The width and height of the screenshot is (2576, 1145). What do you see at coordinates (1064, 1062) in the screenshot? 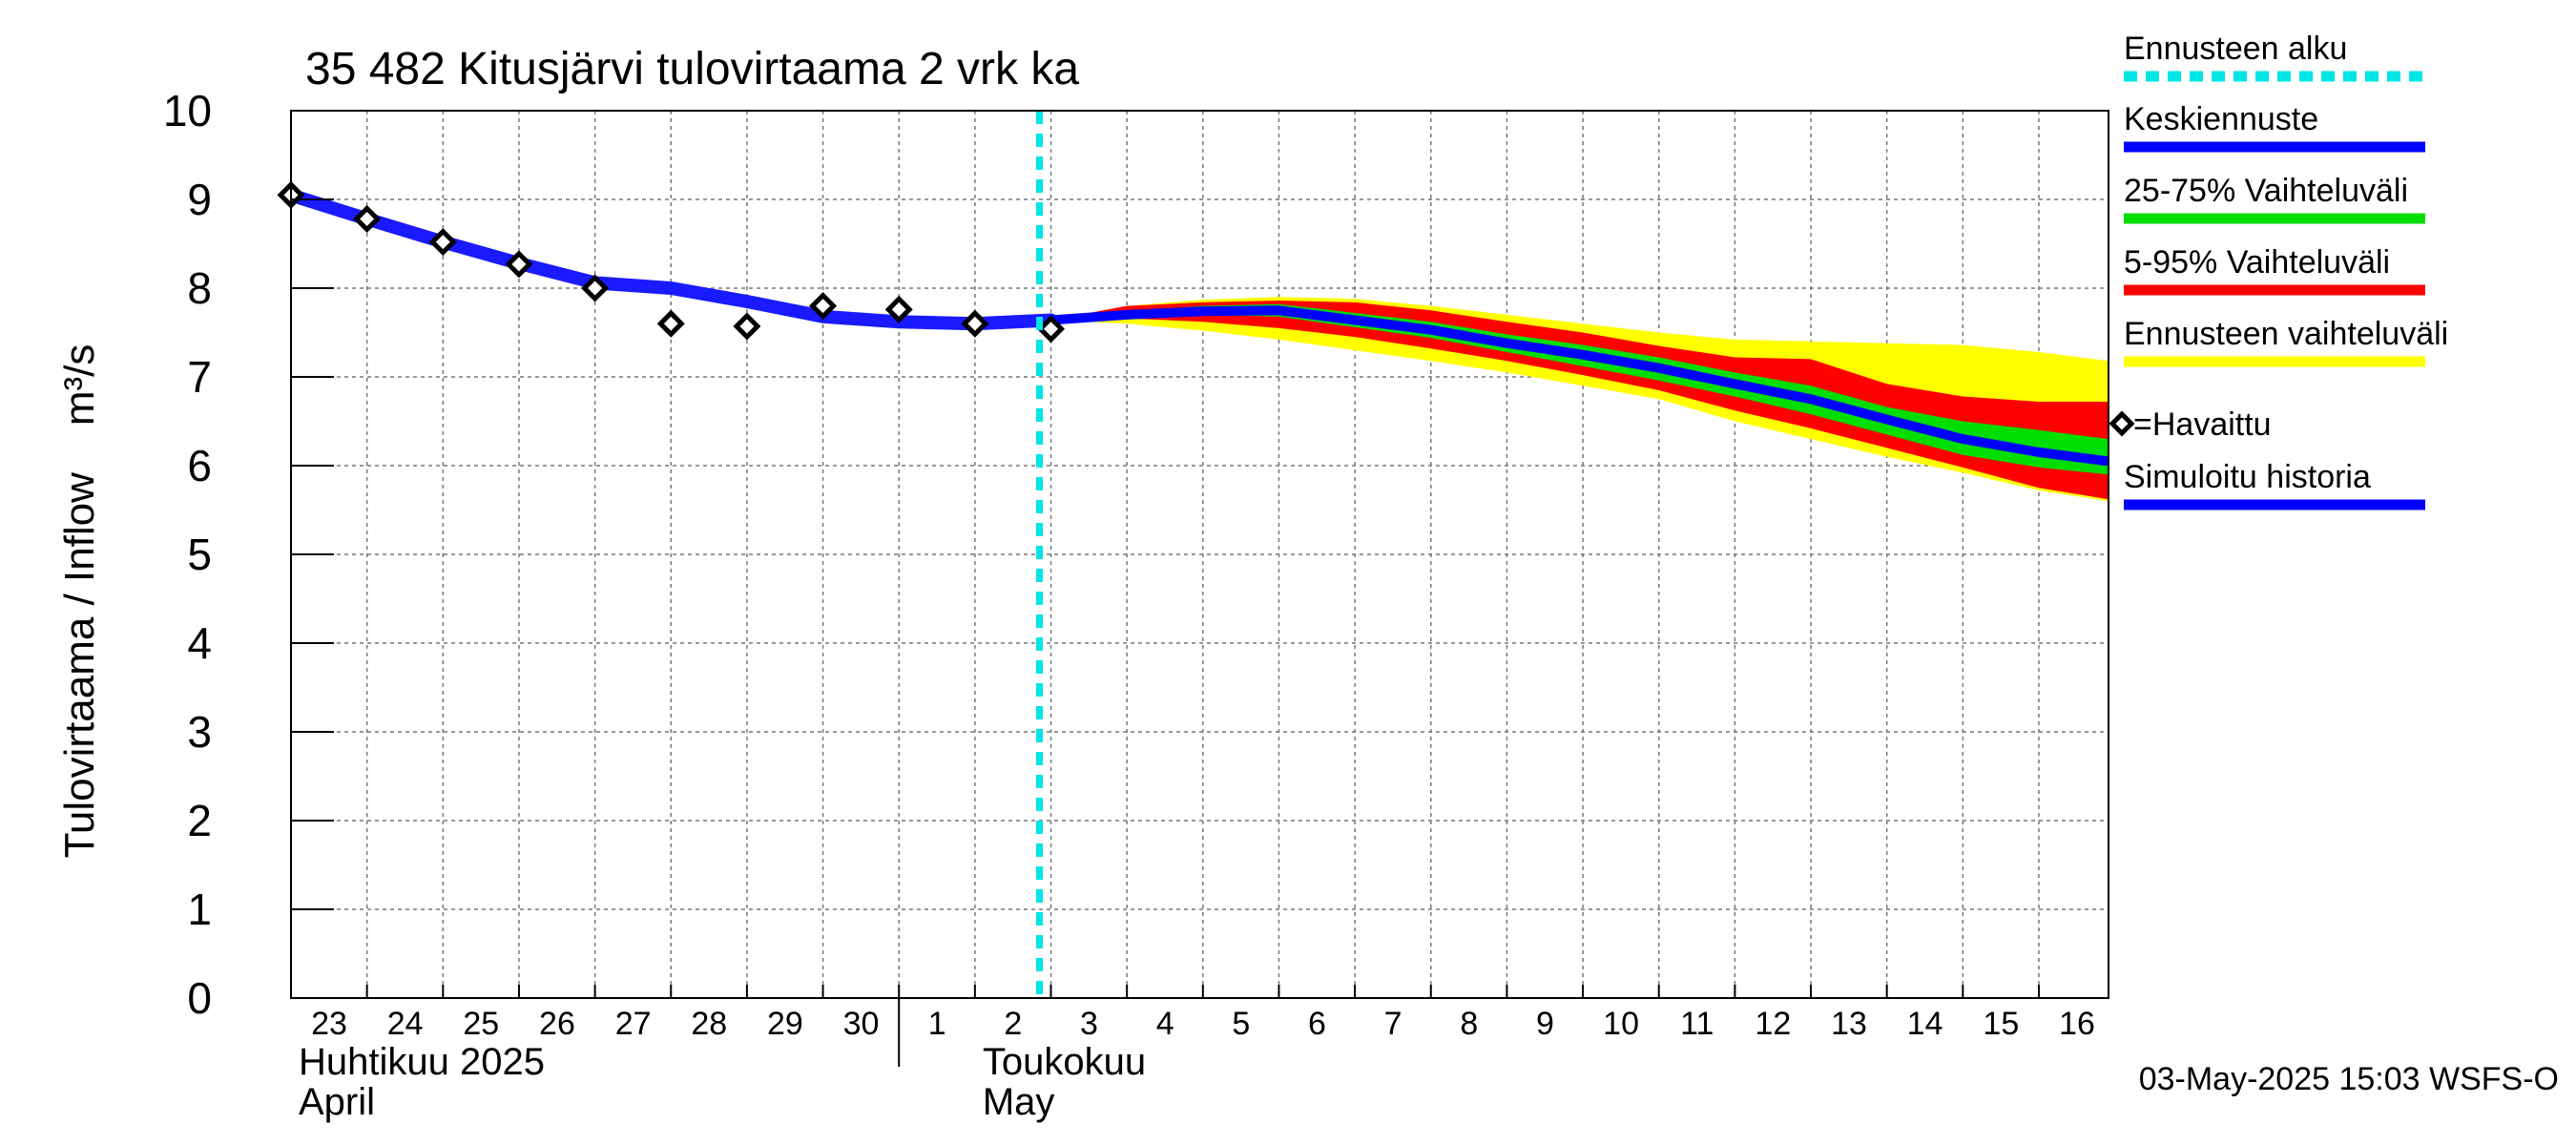
I see `month-label-line1: Toukokuu` at bounding box center [1064, 1062].